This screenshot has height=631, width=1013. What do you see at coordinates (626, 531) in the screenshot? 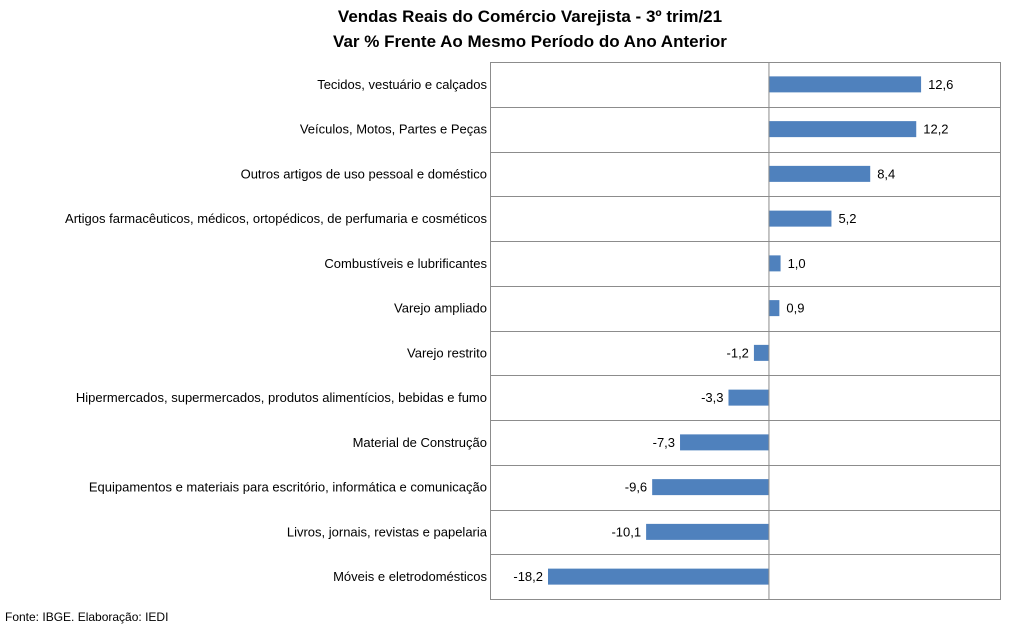
I see `data-label: -10,1` at bounding box center [626, 531].